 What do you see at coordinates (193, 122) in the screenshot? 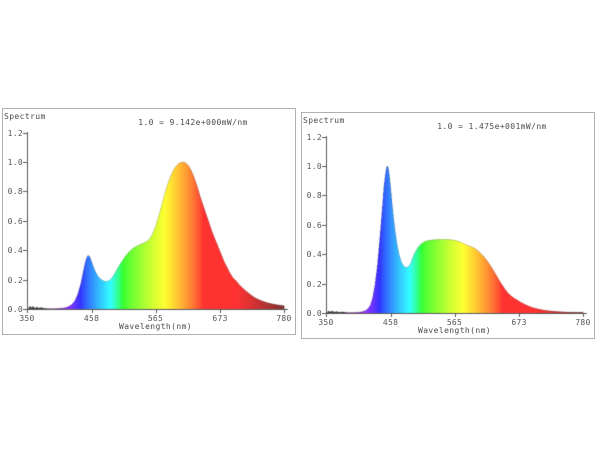
I see `scale-annotation: 1.0 = 9.142e+000mW/nm` at bounding box center [193, 122].